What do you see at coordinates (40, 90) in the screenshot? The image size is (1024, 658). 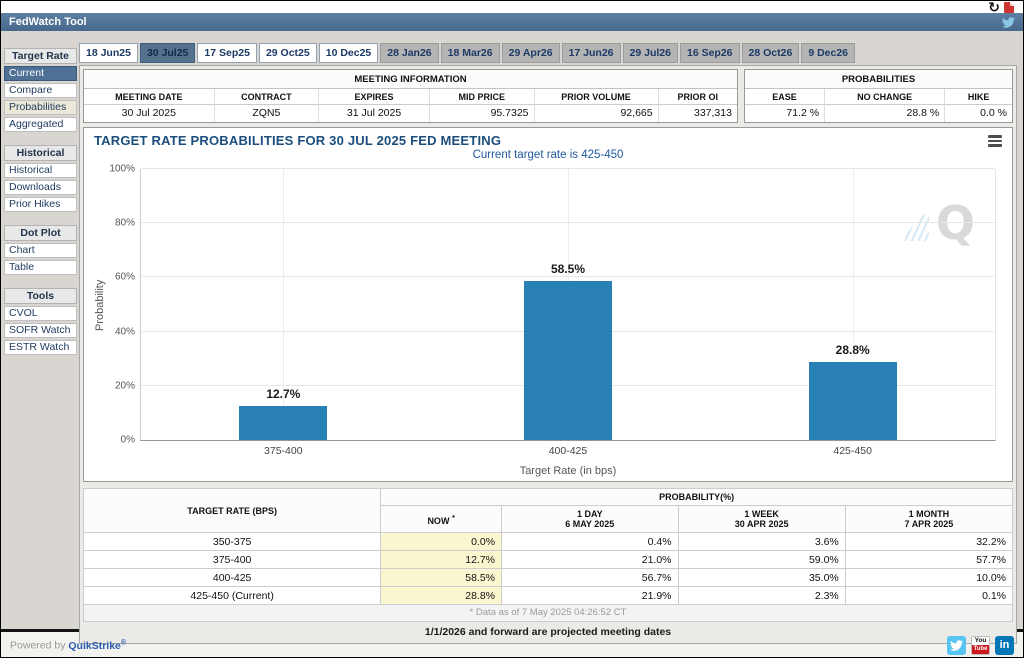 I see `sidebar-item-compare: Compare` at bounding box center [40, 90].